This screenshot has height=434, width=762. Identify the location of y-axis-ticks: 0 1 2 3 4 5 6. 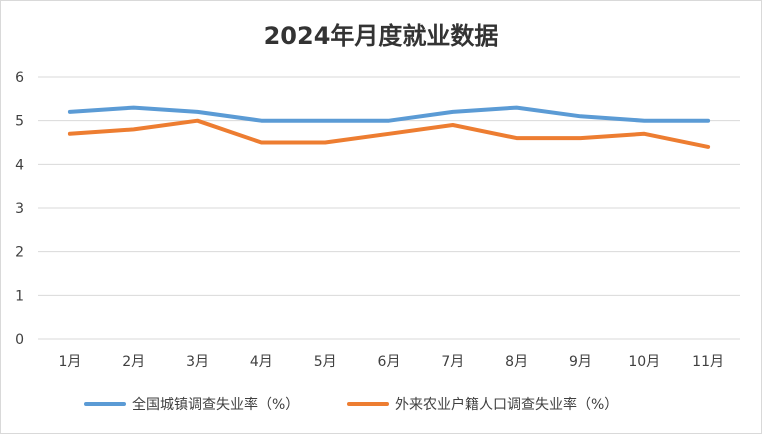
(19, 209).